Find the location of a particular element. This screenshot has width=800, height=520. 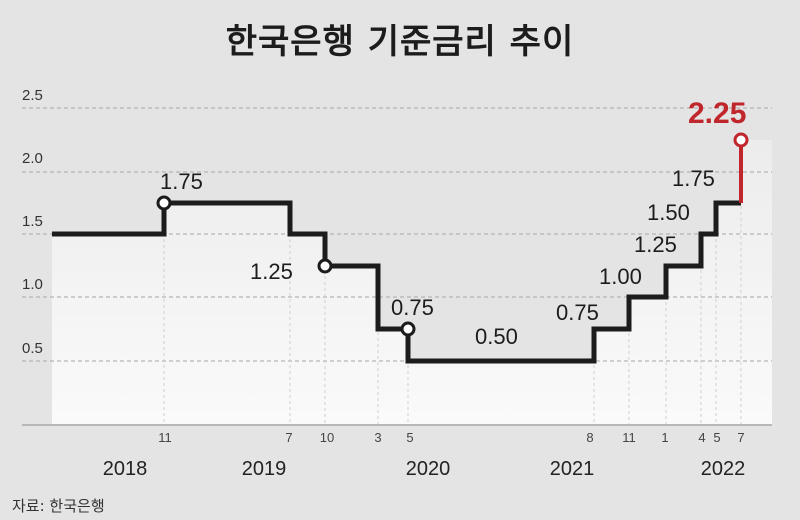

y-tick: 1.0 is located at coordinates (32, 284).